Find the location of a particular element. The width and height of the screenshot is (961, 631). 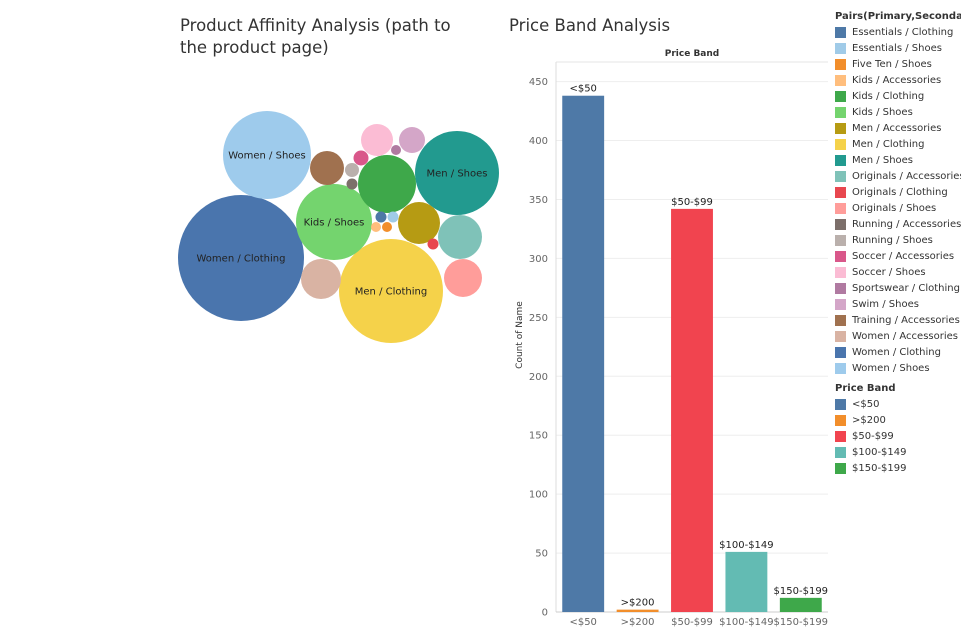

price-band-legend-item: <$50 is located at coordinates (871, 404).